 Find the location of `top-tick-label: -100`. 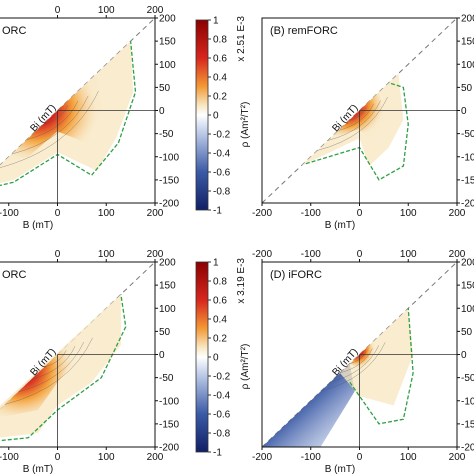

top-tick-label: -100 is located at coordinates (311, 254).